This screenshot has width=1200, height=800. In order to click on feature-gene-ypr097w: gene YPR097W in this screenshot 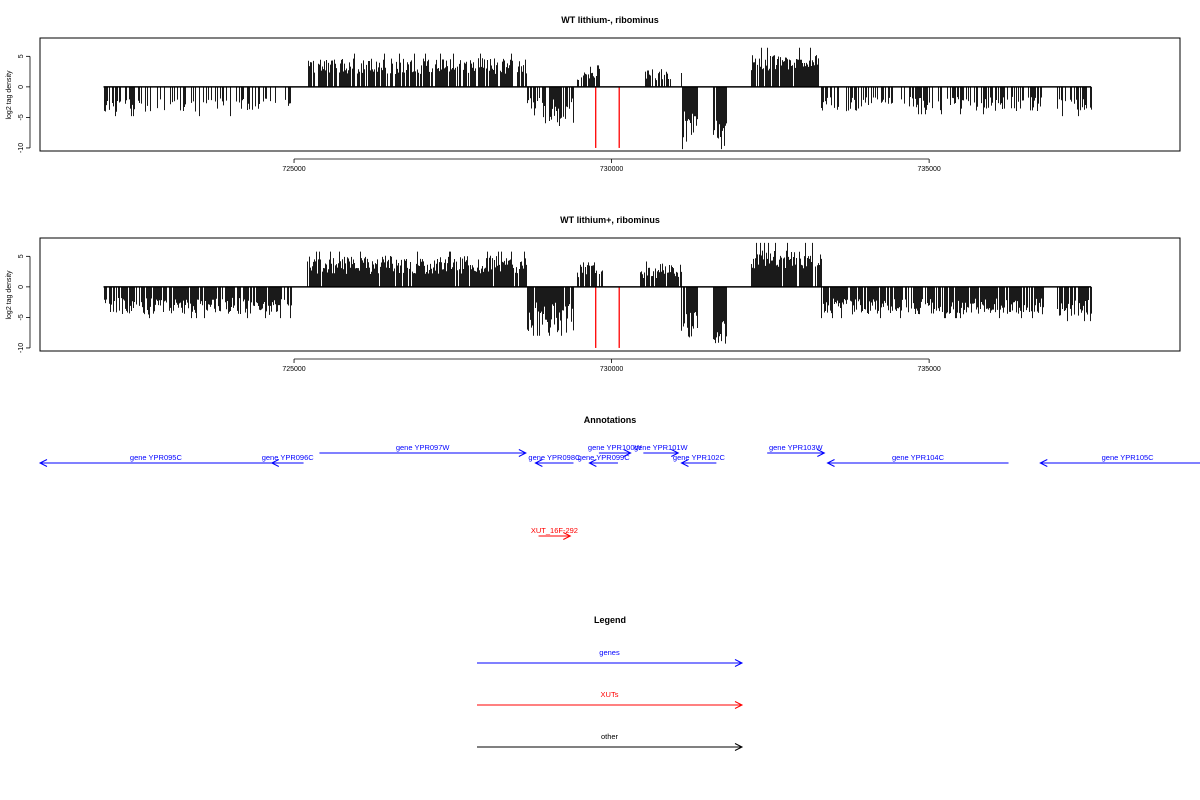, I will do `click(423, 450)`.